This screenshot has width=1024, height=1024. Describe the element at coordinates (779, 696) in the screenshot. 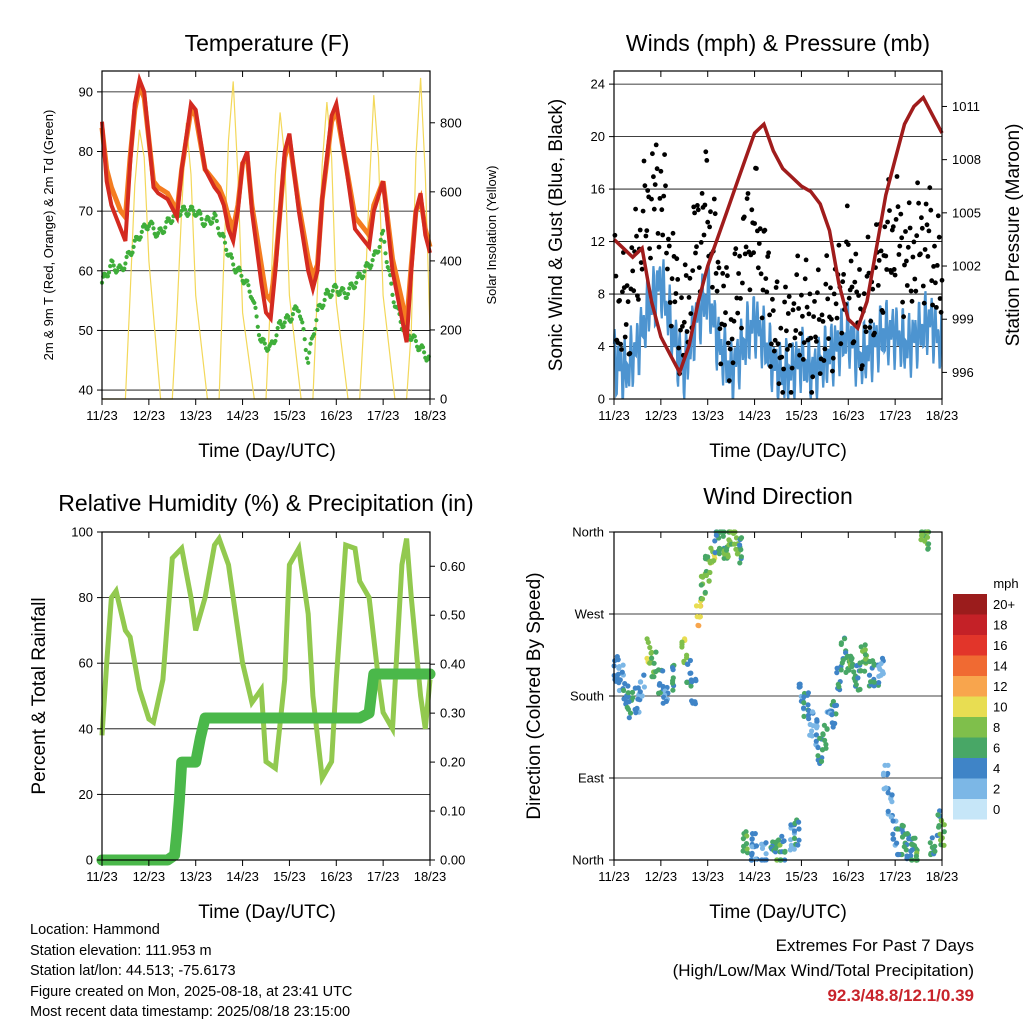

I see `direction-points` at that location.